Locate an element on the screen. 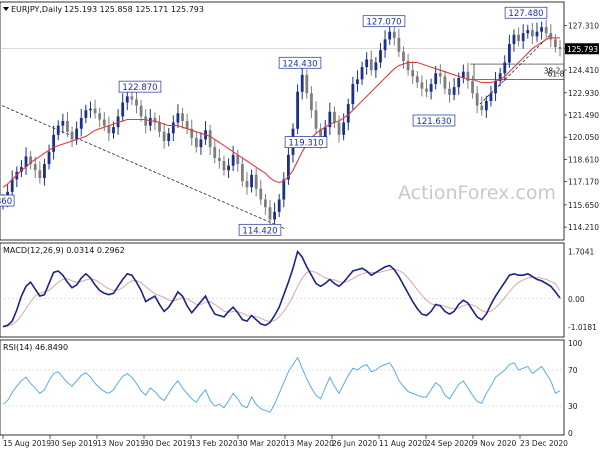  ohlc-values: 125.193 125.858 125.171 125.793 is located at coordinates (134, 9).